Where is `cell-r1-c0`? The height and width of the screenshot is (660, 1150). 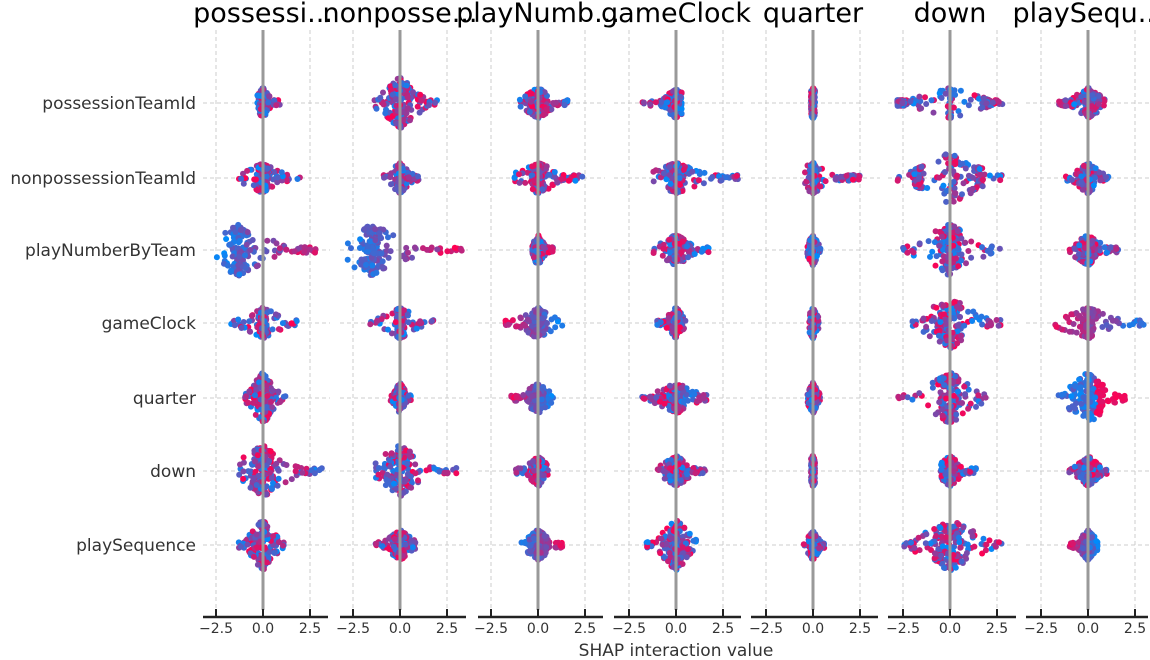 cell-r1-c0 is located at coordinates (269, 178).